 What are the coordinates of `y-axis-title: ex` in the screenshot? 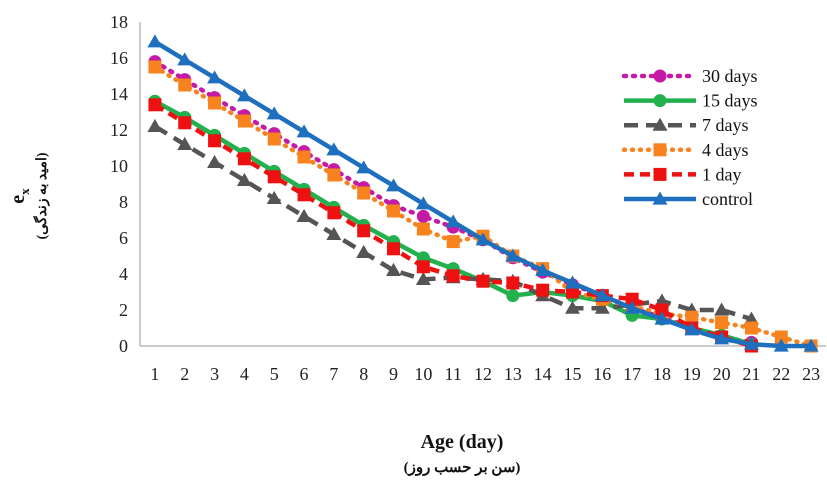 It's located at (19, 196).